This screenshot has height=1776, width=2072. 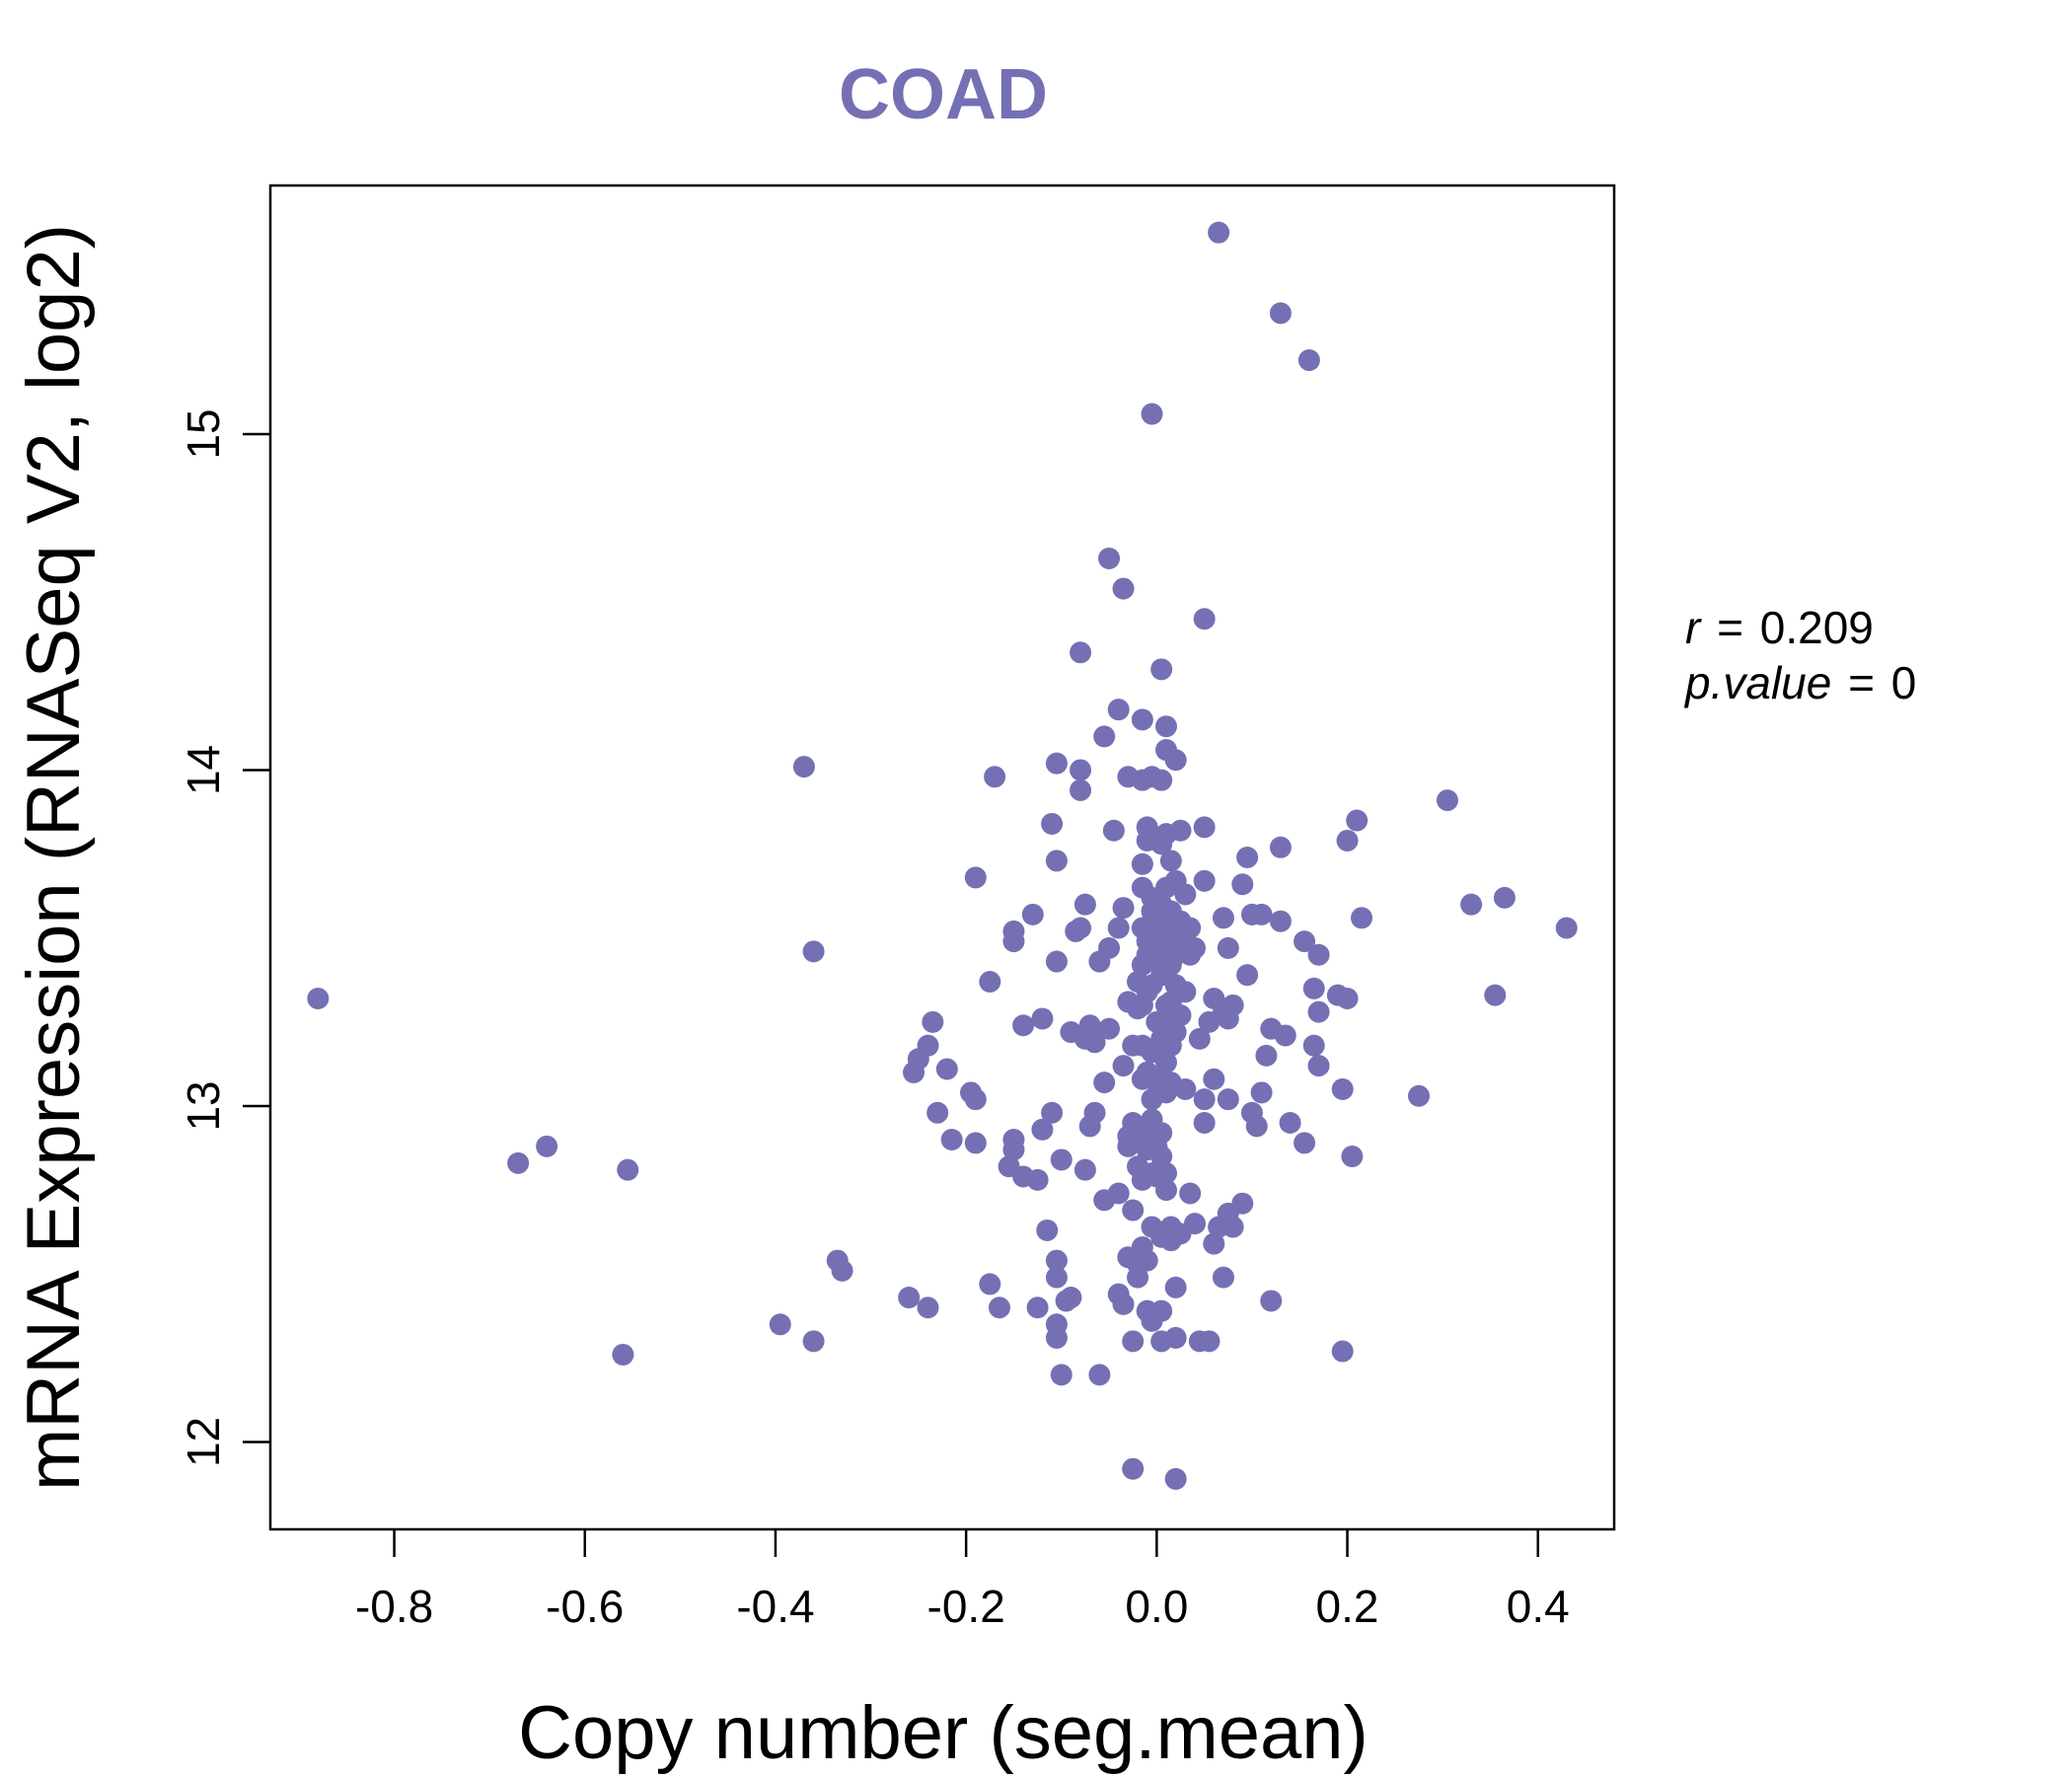 I want to click on x-tick-label: -0.6, so click(x=585, y=1607).